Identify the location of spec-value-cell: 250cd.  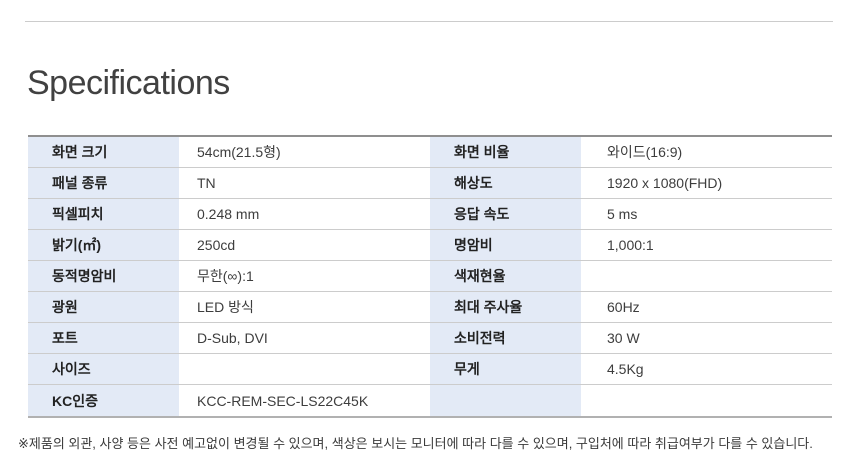
(216, 245).